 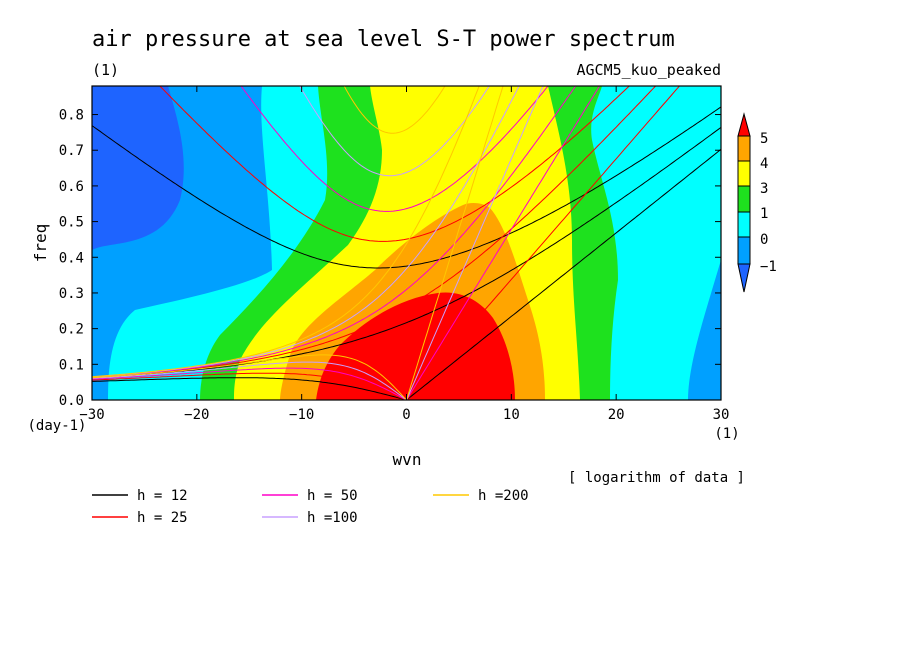 What do you see at coordinates (71, 258) in the screenshot?
I see `y-tick-label: 0.4` at bounding box center [71, 258].